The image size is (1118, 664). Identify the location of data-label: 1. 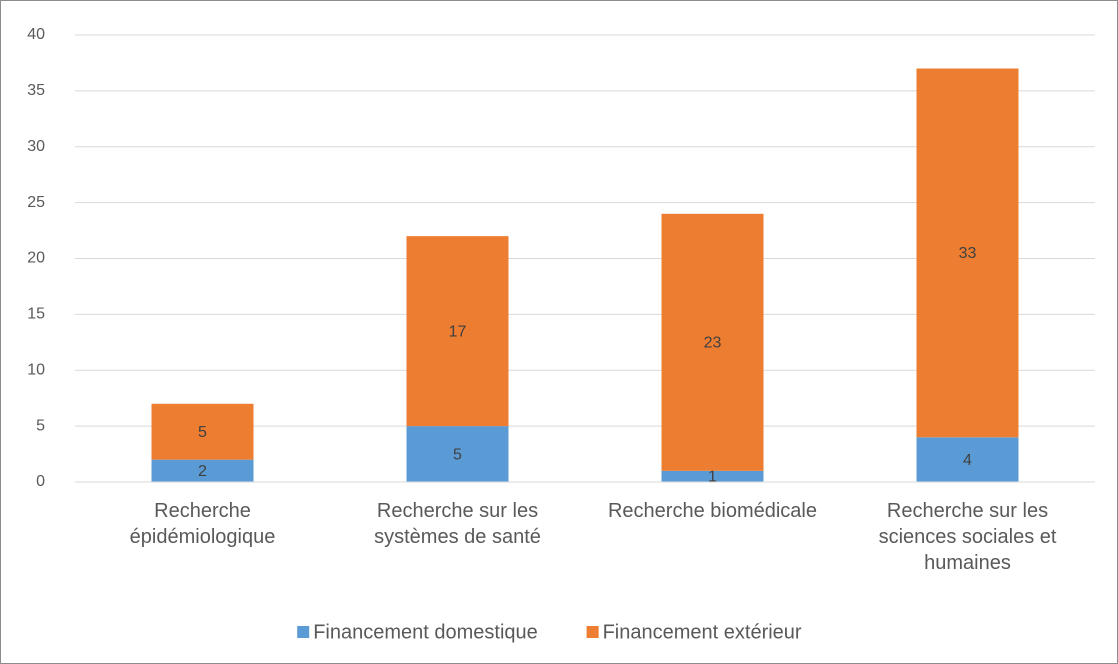
(712, 477).